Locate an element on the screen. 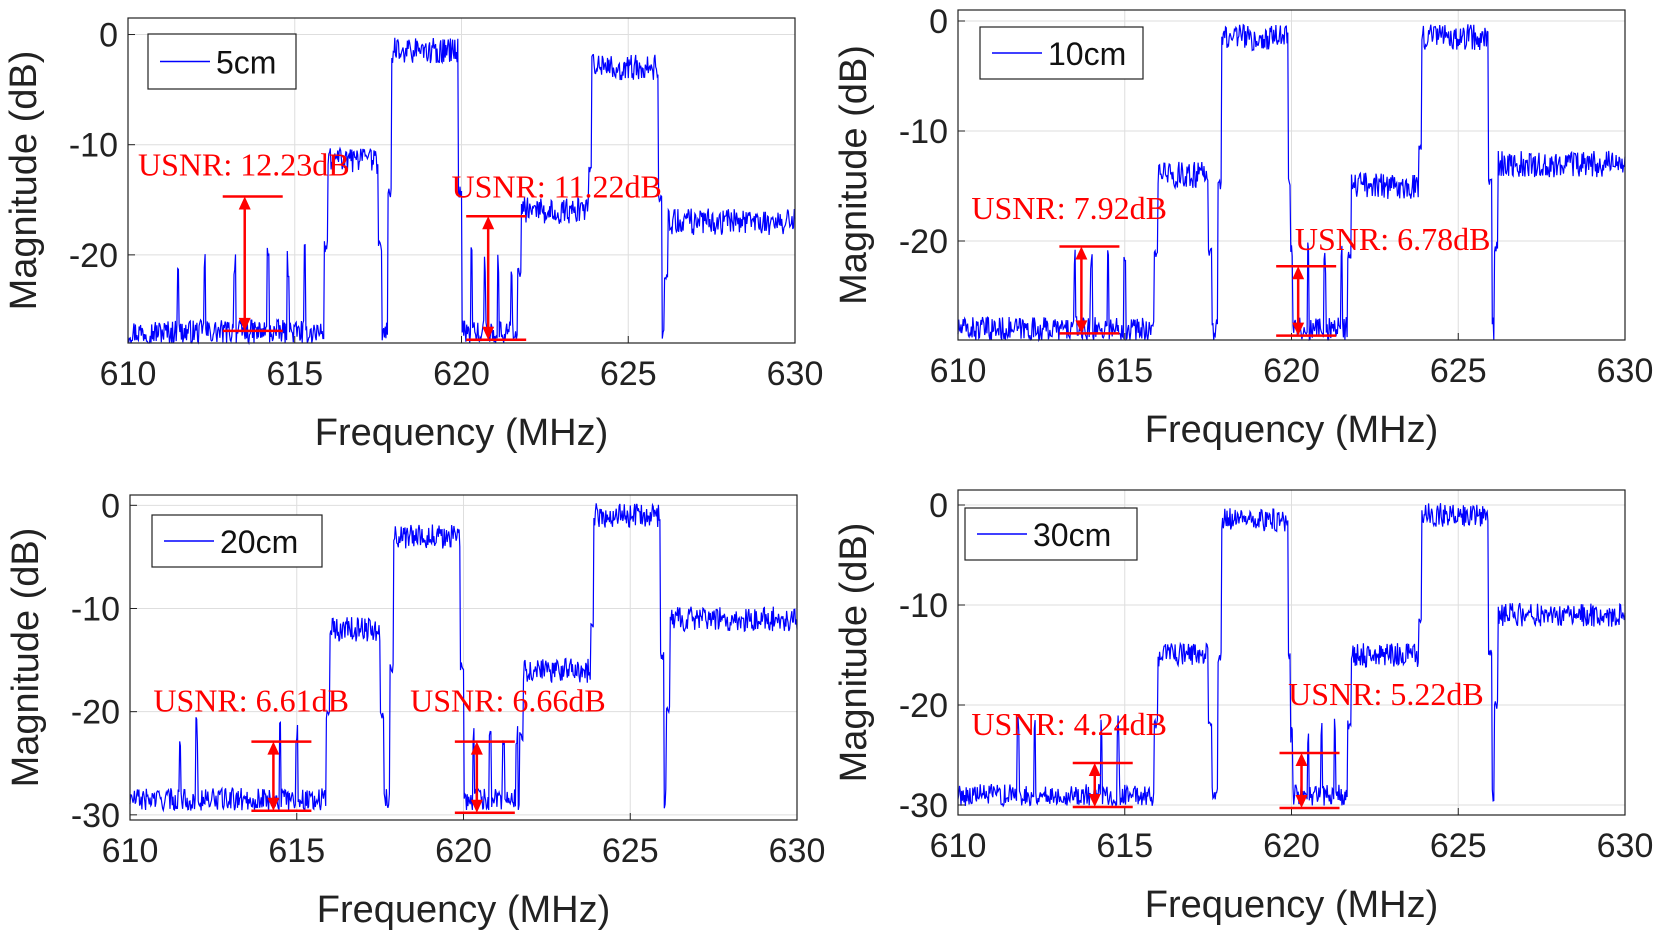 Image resolution: width=1661 pixels, height=951 pixels. usnr-annotation-1: USNR: 7.92dB is located at coordinates (1069, 262).